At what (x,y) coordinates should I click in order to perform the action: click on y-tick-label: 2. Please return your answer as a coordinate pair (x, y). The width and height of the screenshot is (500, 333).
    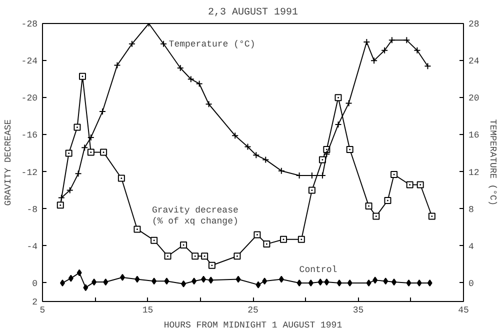
    Looking at the image, I should click on (35, 303).